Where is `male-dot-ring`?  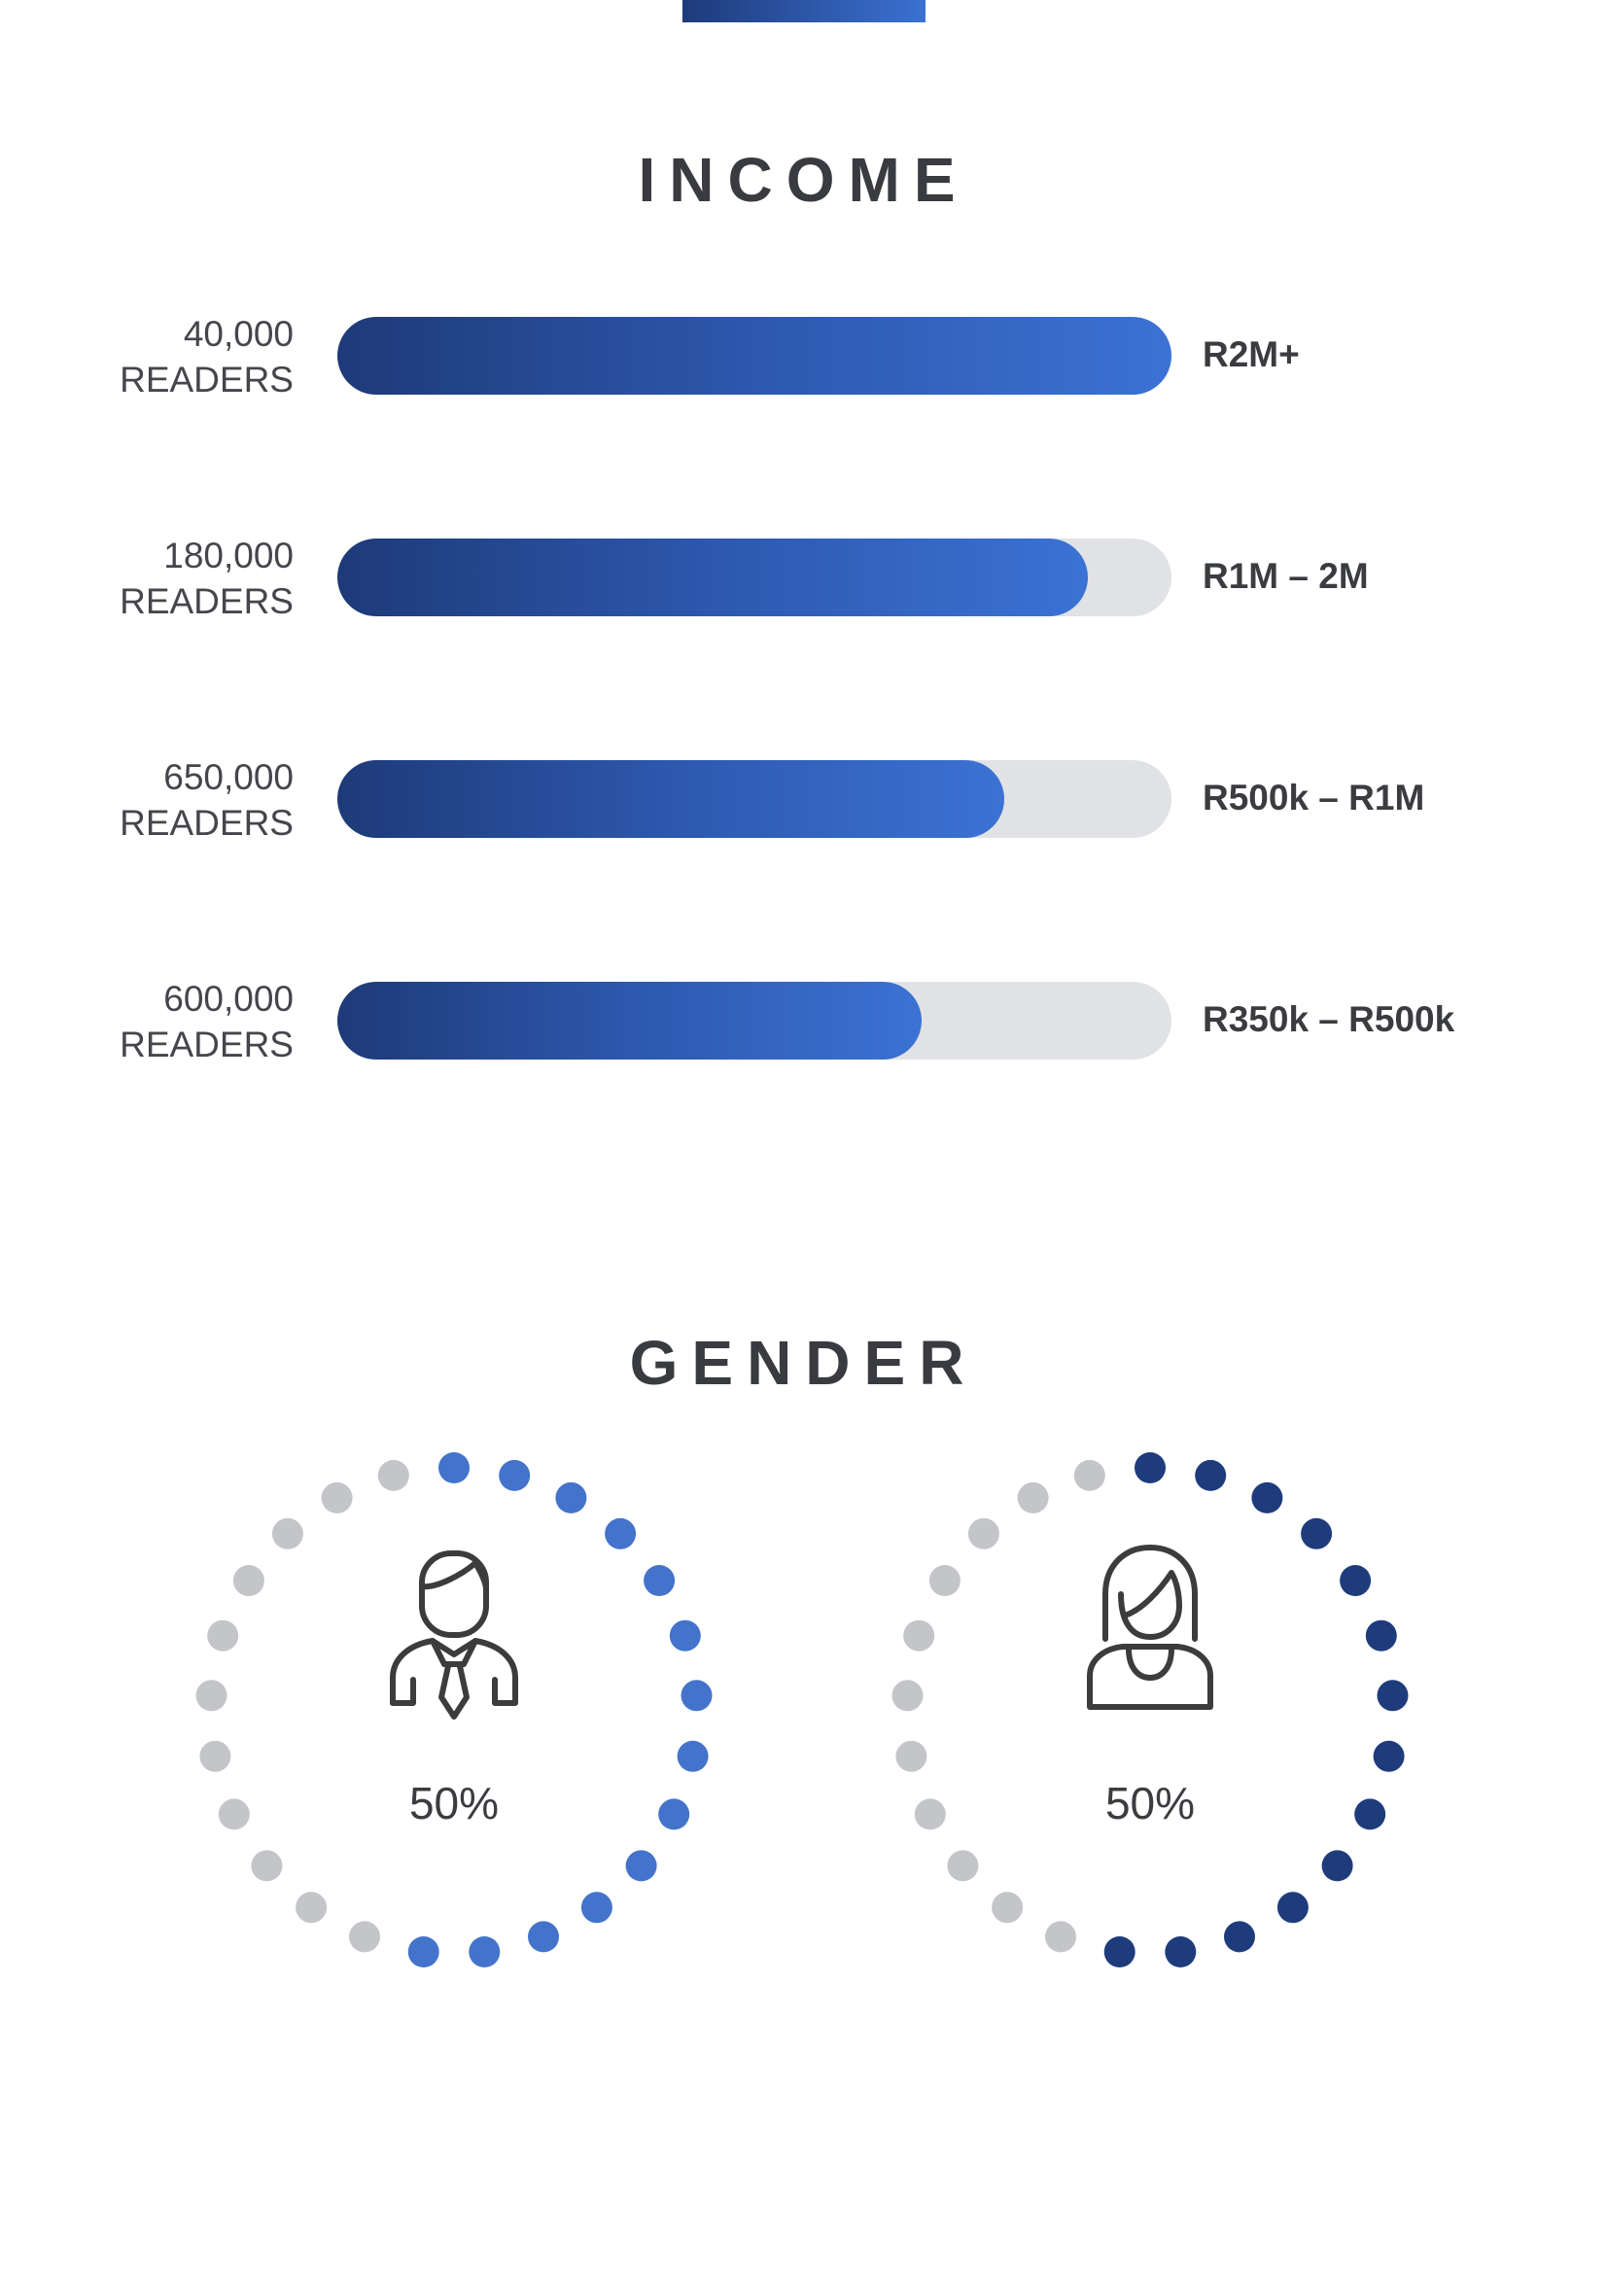 male-dot-ring is located at coordinates (454, 1709).